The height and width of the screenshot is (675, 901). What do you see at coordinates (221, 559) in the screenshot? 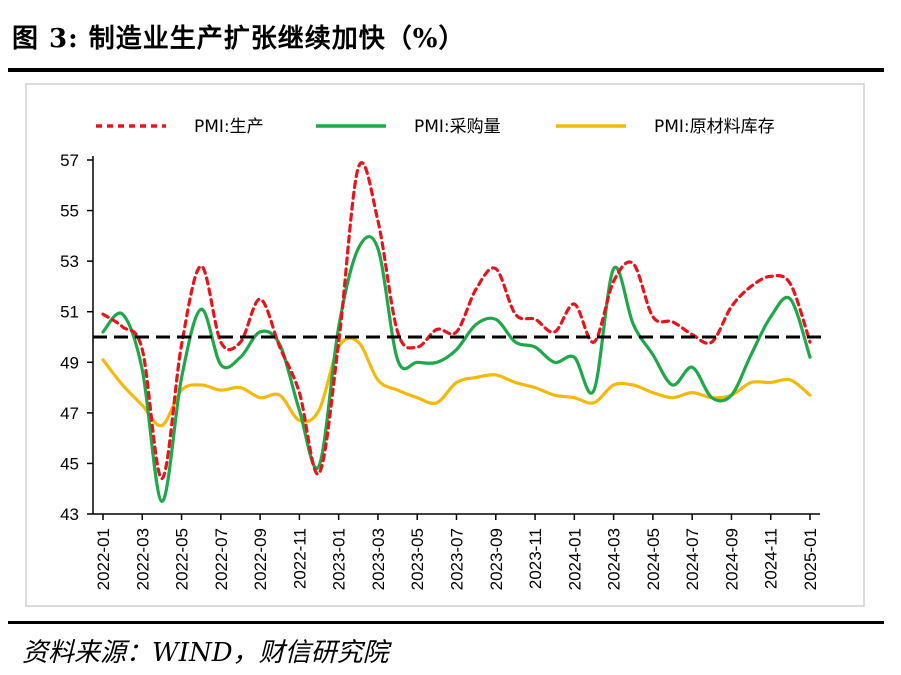
I see `x-tick-label: 2022-07` at bounding box center [221, 559].